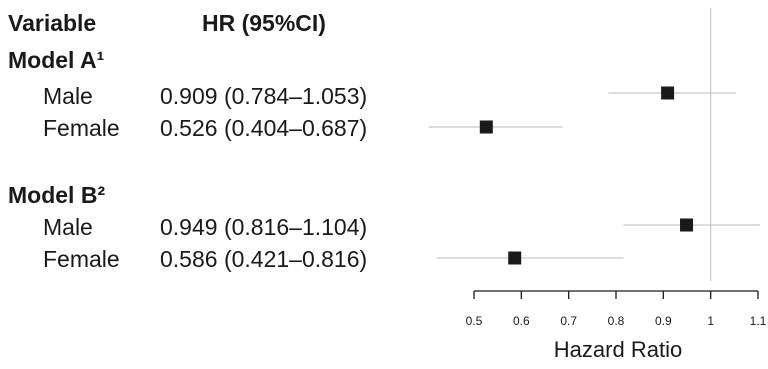  What do you see at coordinates (758, 321) in the screenshot?
I see `x-tick-label: 1.1` at bounding box center [758, 321].